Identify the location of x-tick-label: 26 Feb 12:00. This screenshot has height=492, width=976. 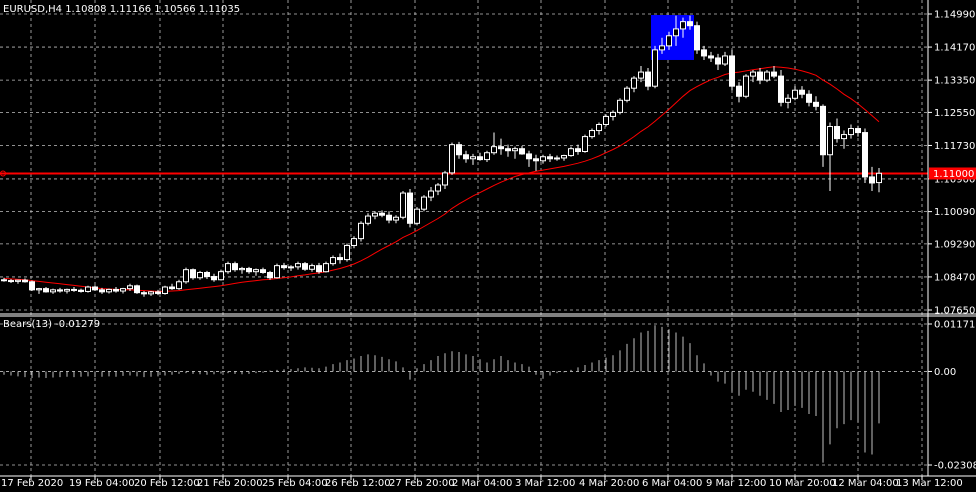
(358, 483).